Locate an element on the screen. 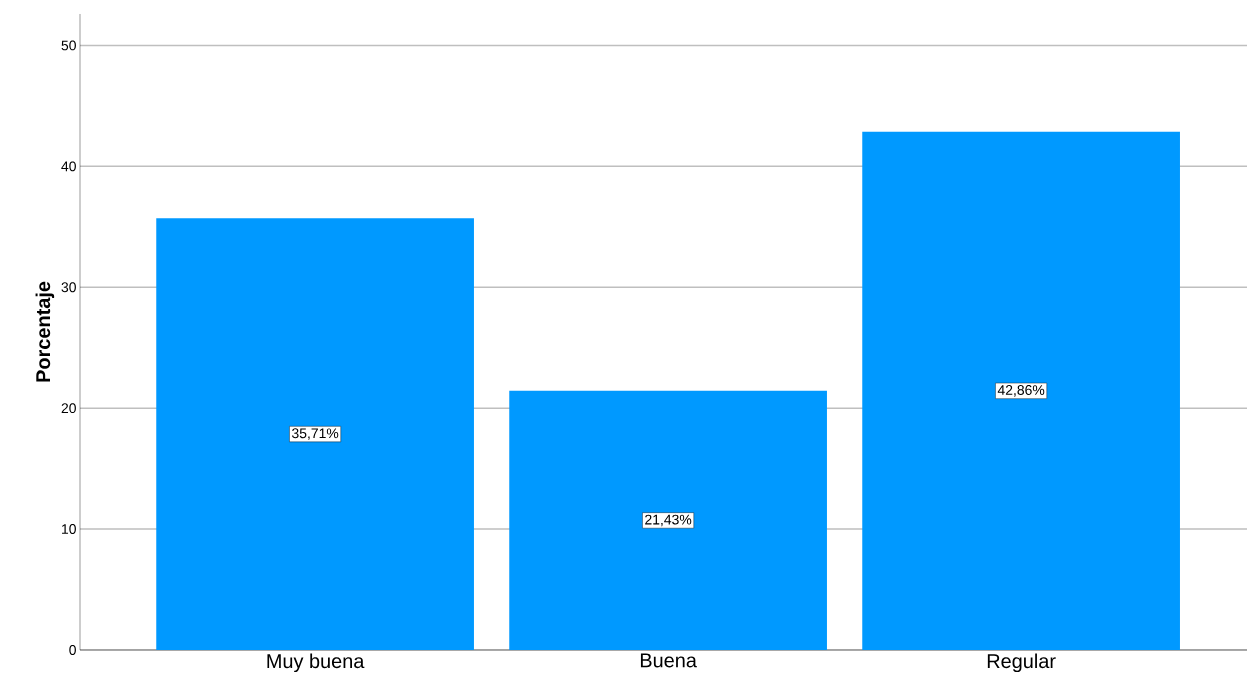  y-tick-label: 20 is located at coordinates (68, 408).